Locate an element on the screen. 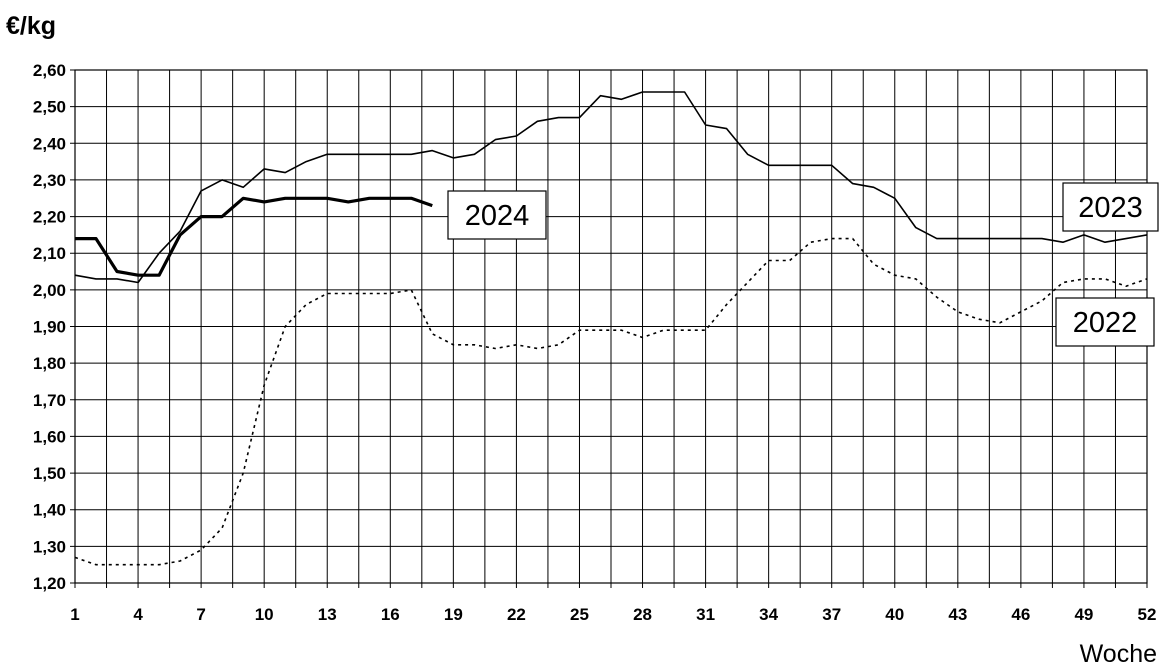  y-tick-label: 2,00 is located at coordinates (49, 290).